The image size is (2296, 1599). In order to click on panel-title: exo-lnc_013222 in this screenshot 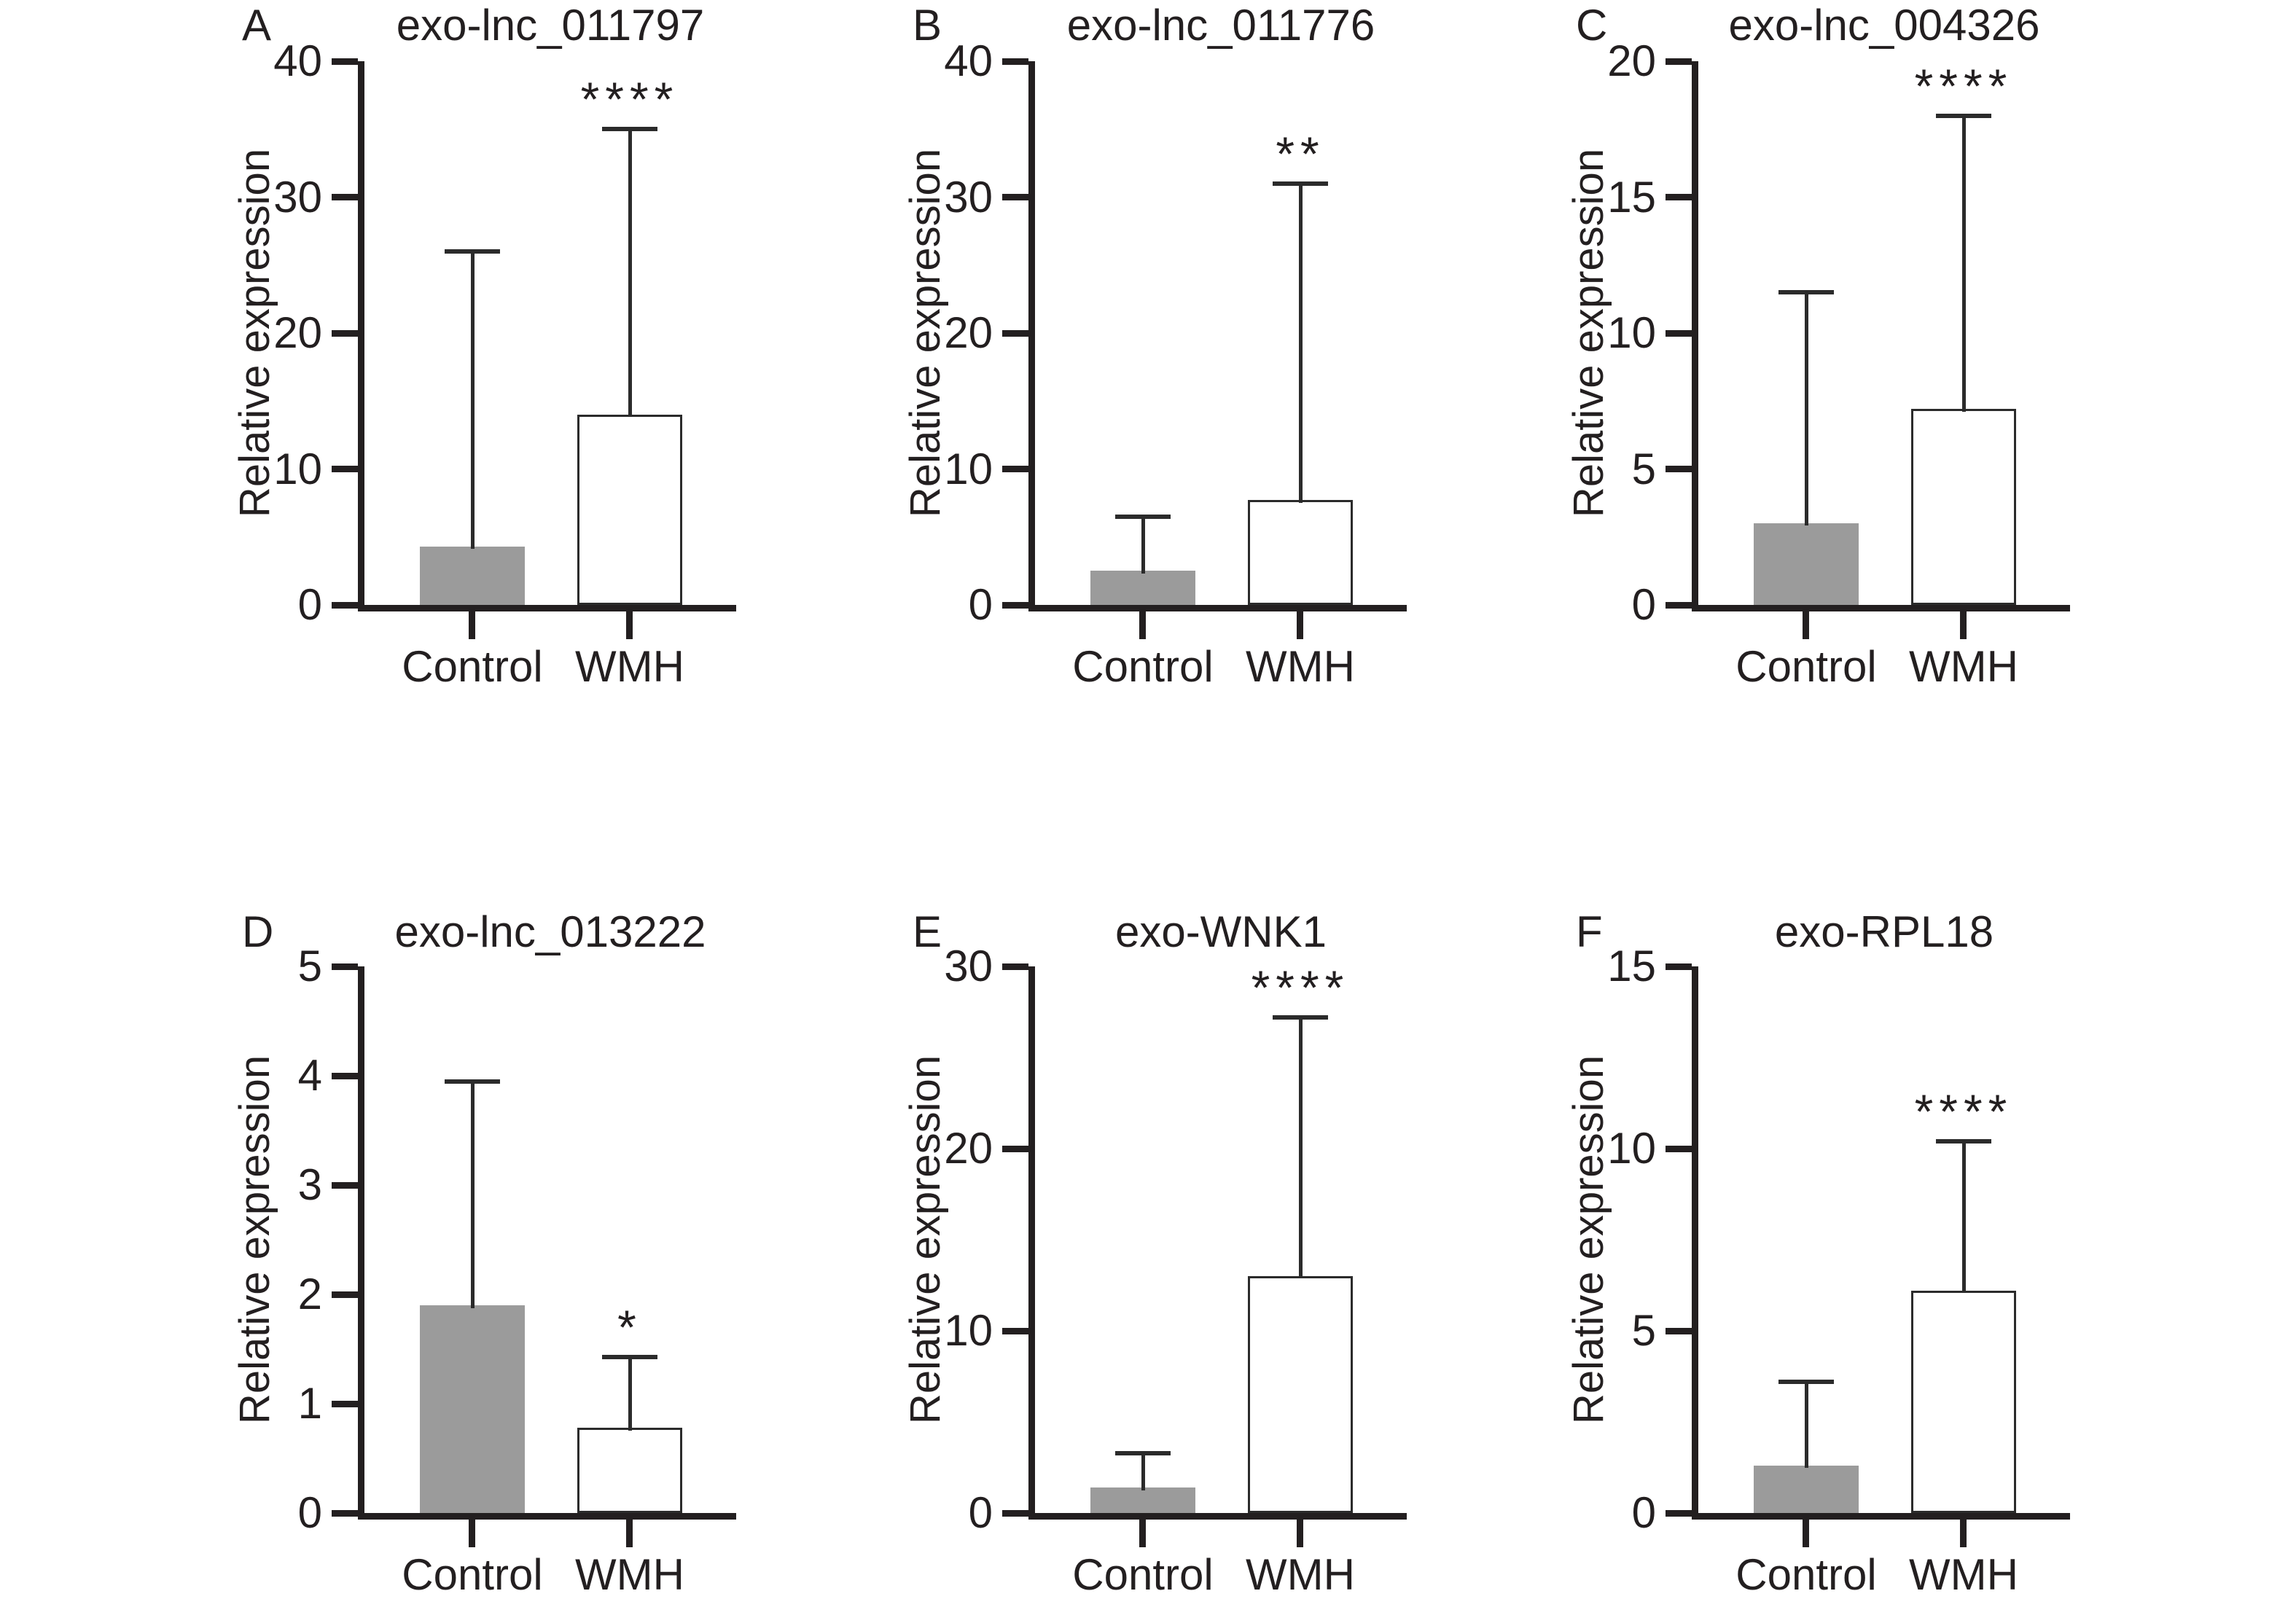, I will do `click(550, 931)`.